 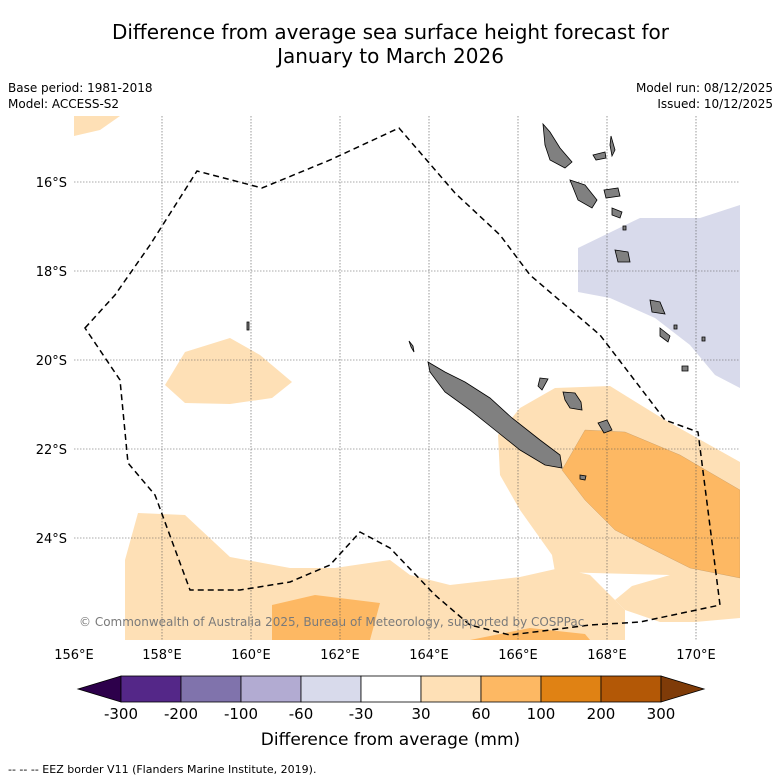 I want to click on colorbar-tick-label: -100, so click(x=241, y=714).